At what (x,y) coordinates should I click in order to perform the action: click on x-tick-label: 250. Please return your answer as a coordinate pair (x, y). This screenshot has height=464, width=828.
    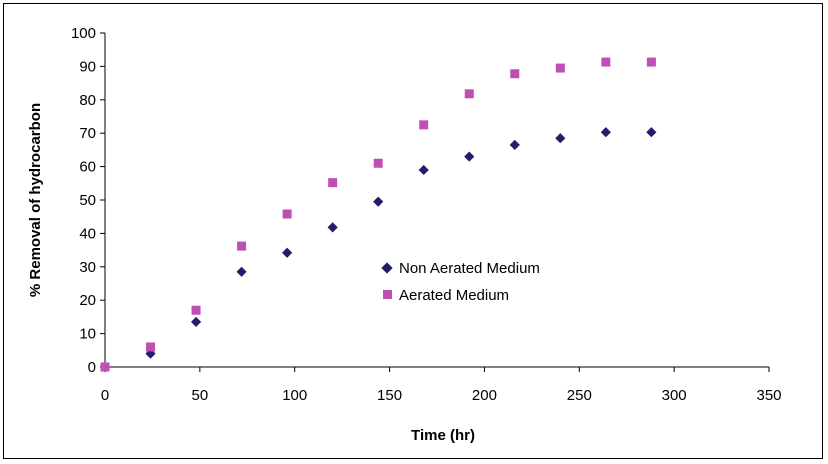
    Looking at the image, I should click on (579, 395).